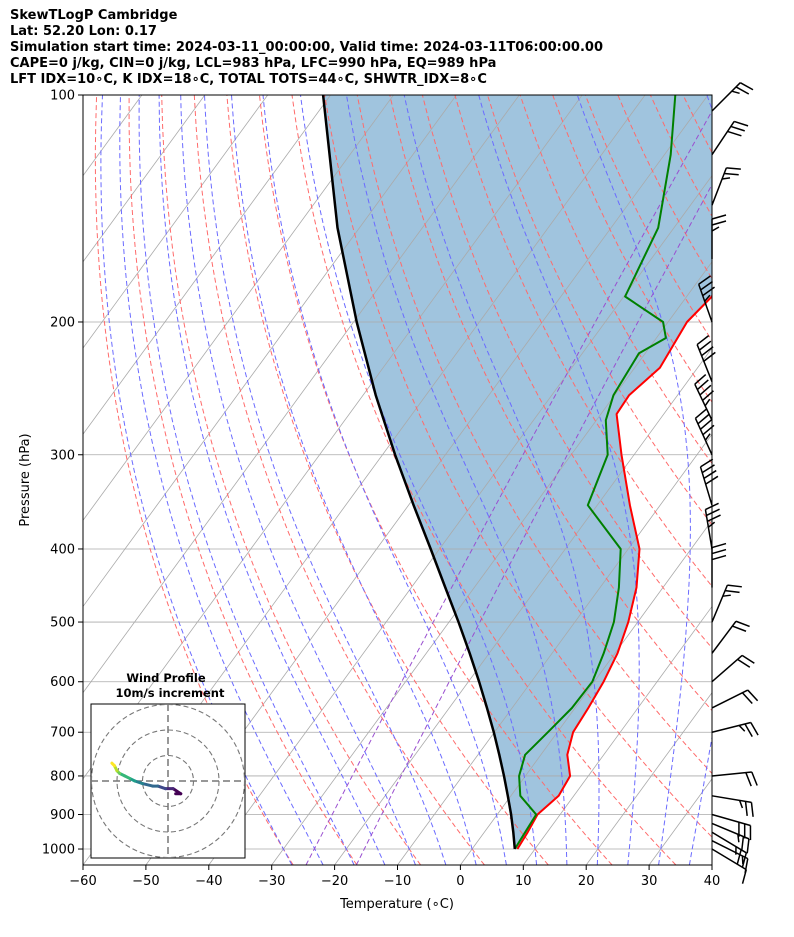  Describe the element at coordinates (396, 904) in the screenshot. I see `x-axis-label: Temperature (∘C)` at that location.